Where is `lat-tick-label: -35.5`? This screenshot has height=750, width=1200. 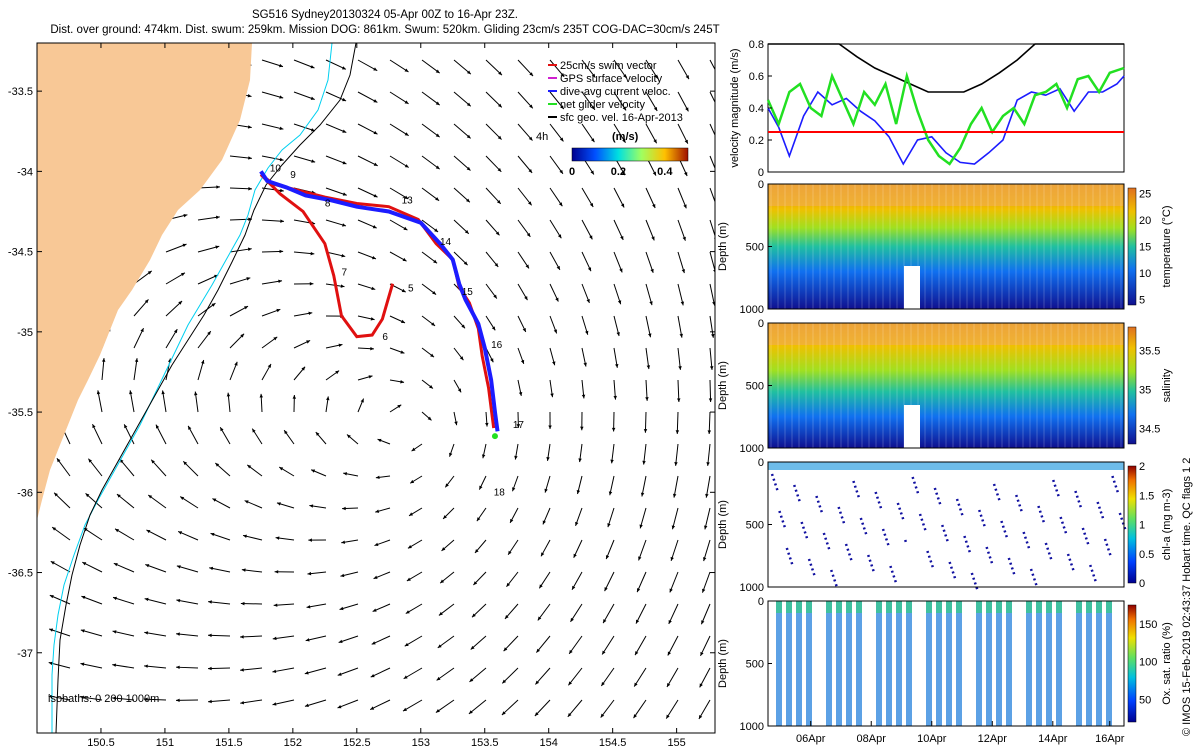
lat-tick-label: -35.5 is located at coordinates (20, 413).